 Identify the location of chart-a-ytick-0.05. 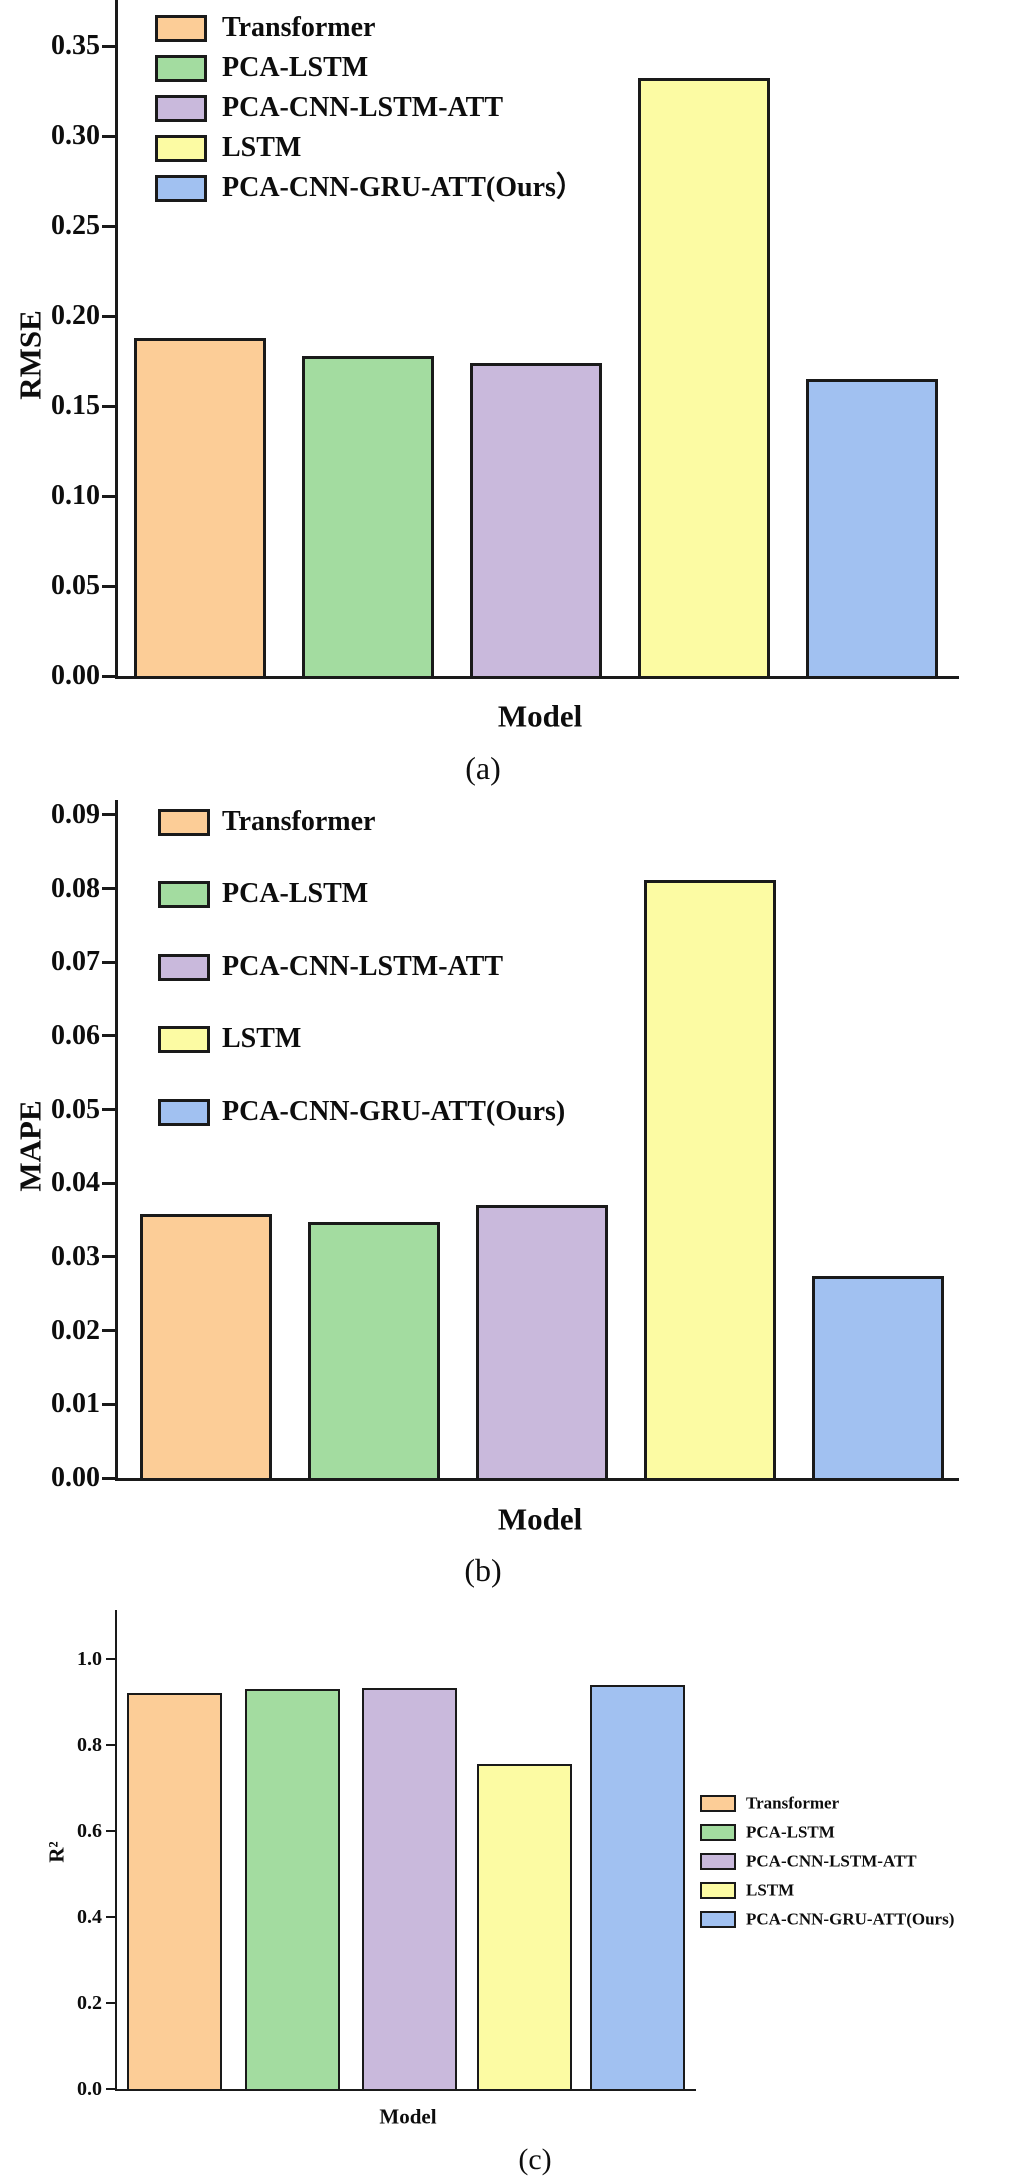
(109, 586).